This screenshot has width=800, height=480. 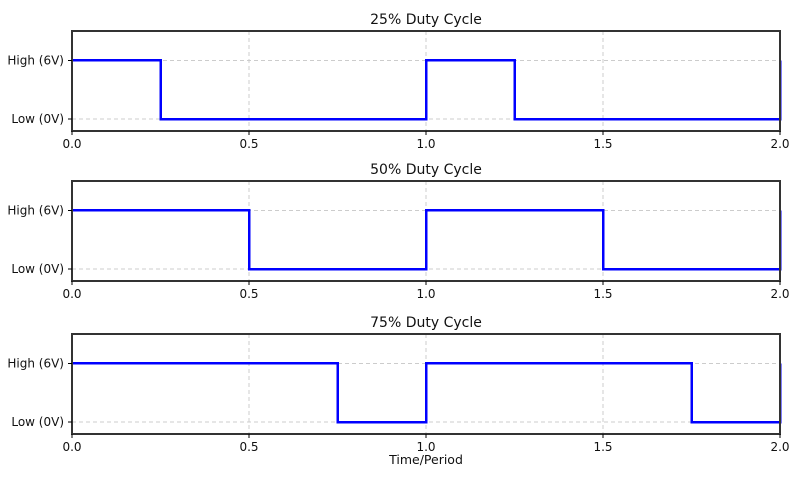 I want to click on x-axis-label: Time/Period, so click(x=425, y=459).